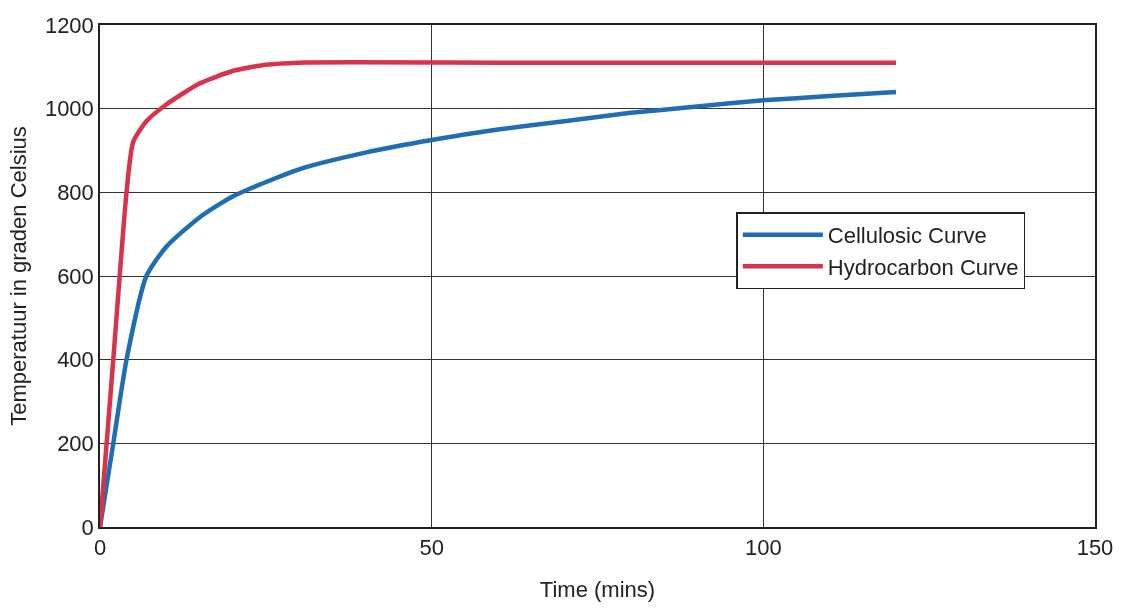 Image resolution: width=1125 pixels, height=610 pixels. What do you see at coordinates (597, 589) in the screenshot?
I see `x-axis-title: Time (mins)` at bounding box center [597, 589].